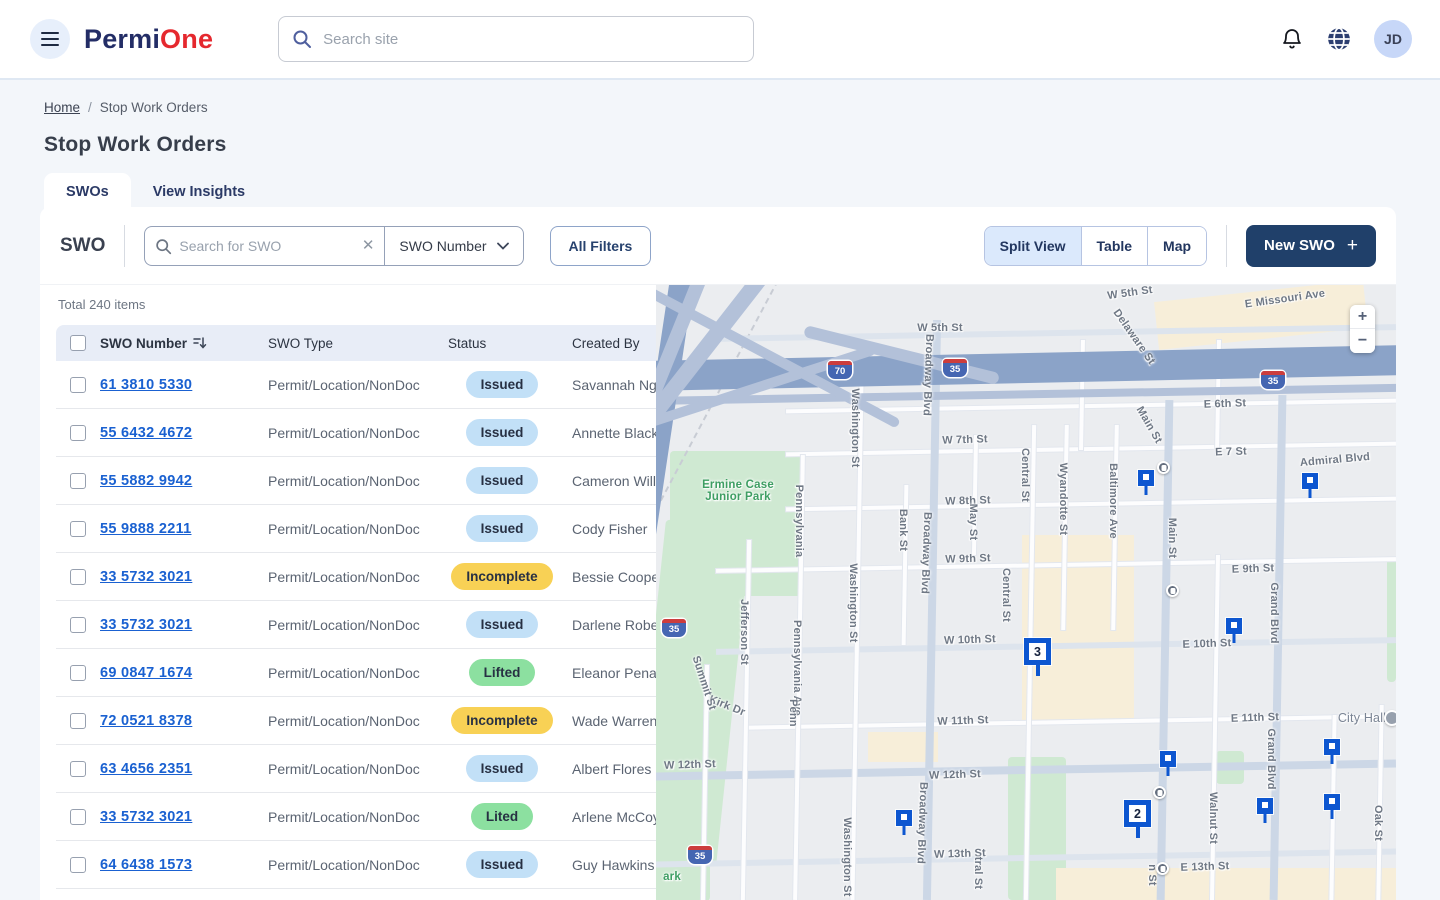  What do you see at coordinates (1311, 245) in the screenshot?
I see `new-swo-button: New SWO +` at bounding box center [1311, 245].